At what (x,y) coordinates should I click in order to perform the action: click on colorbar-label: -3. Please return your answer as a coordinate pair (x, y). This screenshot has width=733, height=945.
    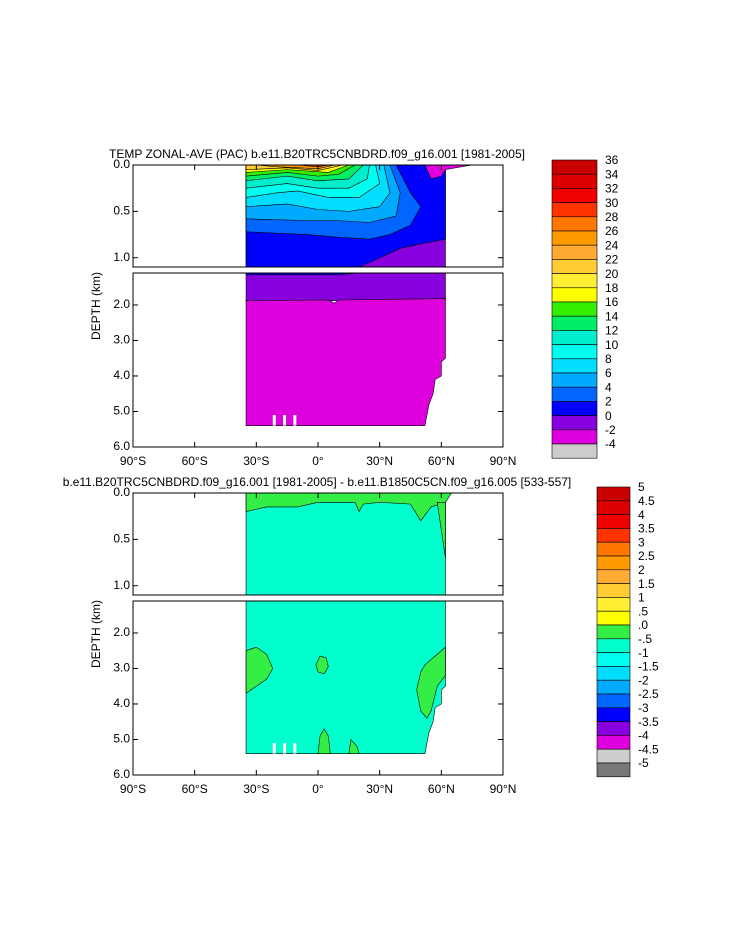
    Looking at the image, I should click on (643, 708).